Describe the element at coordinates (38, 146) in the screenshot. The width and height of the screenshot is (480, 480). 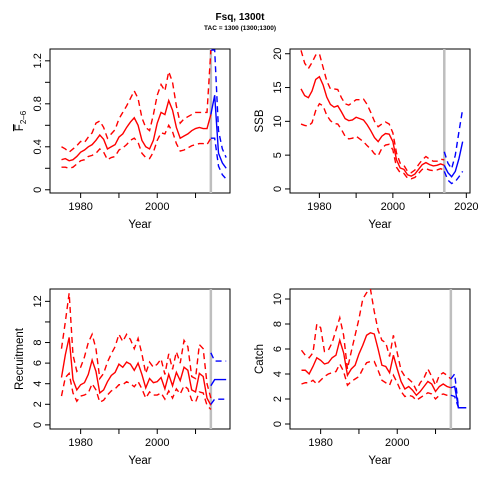
I see `y-tick-label: 0.4` at that location.